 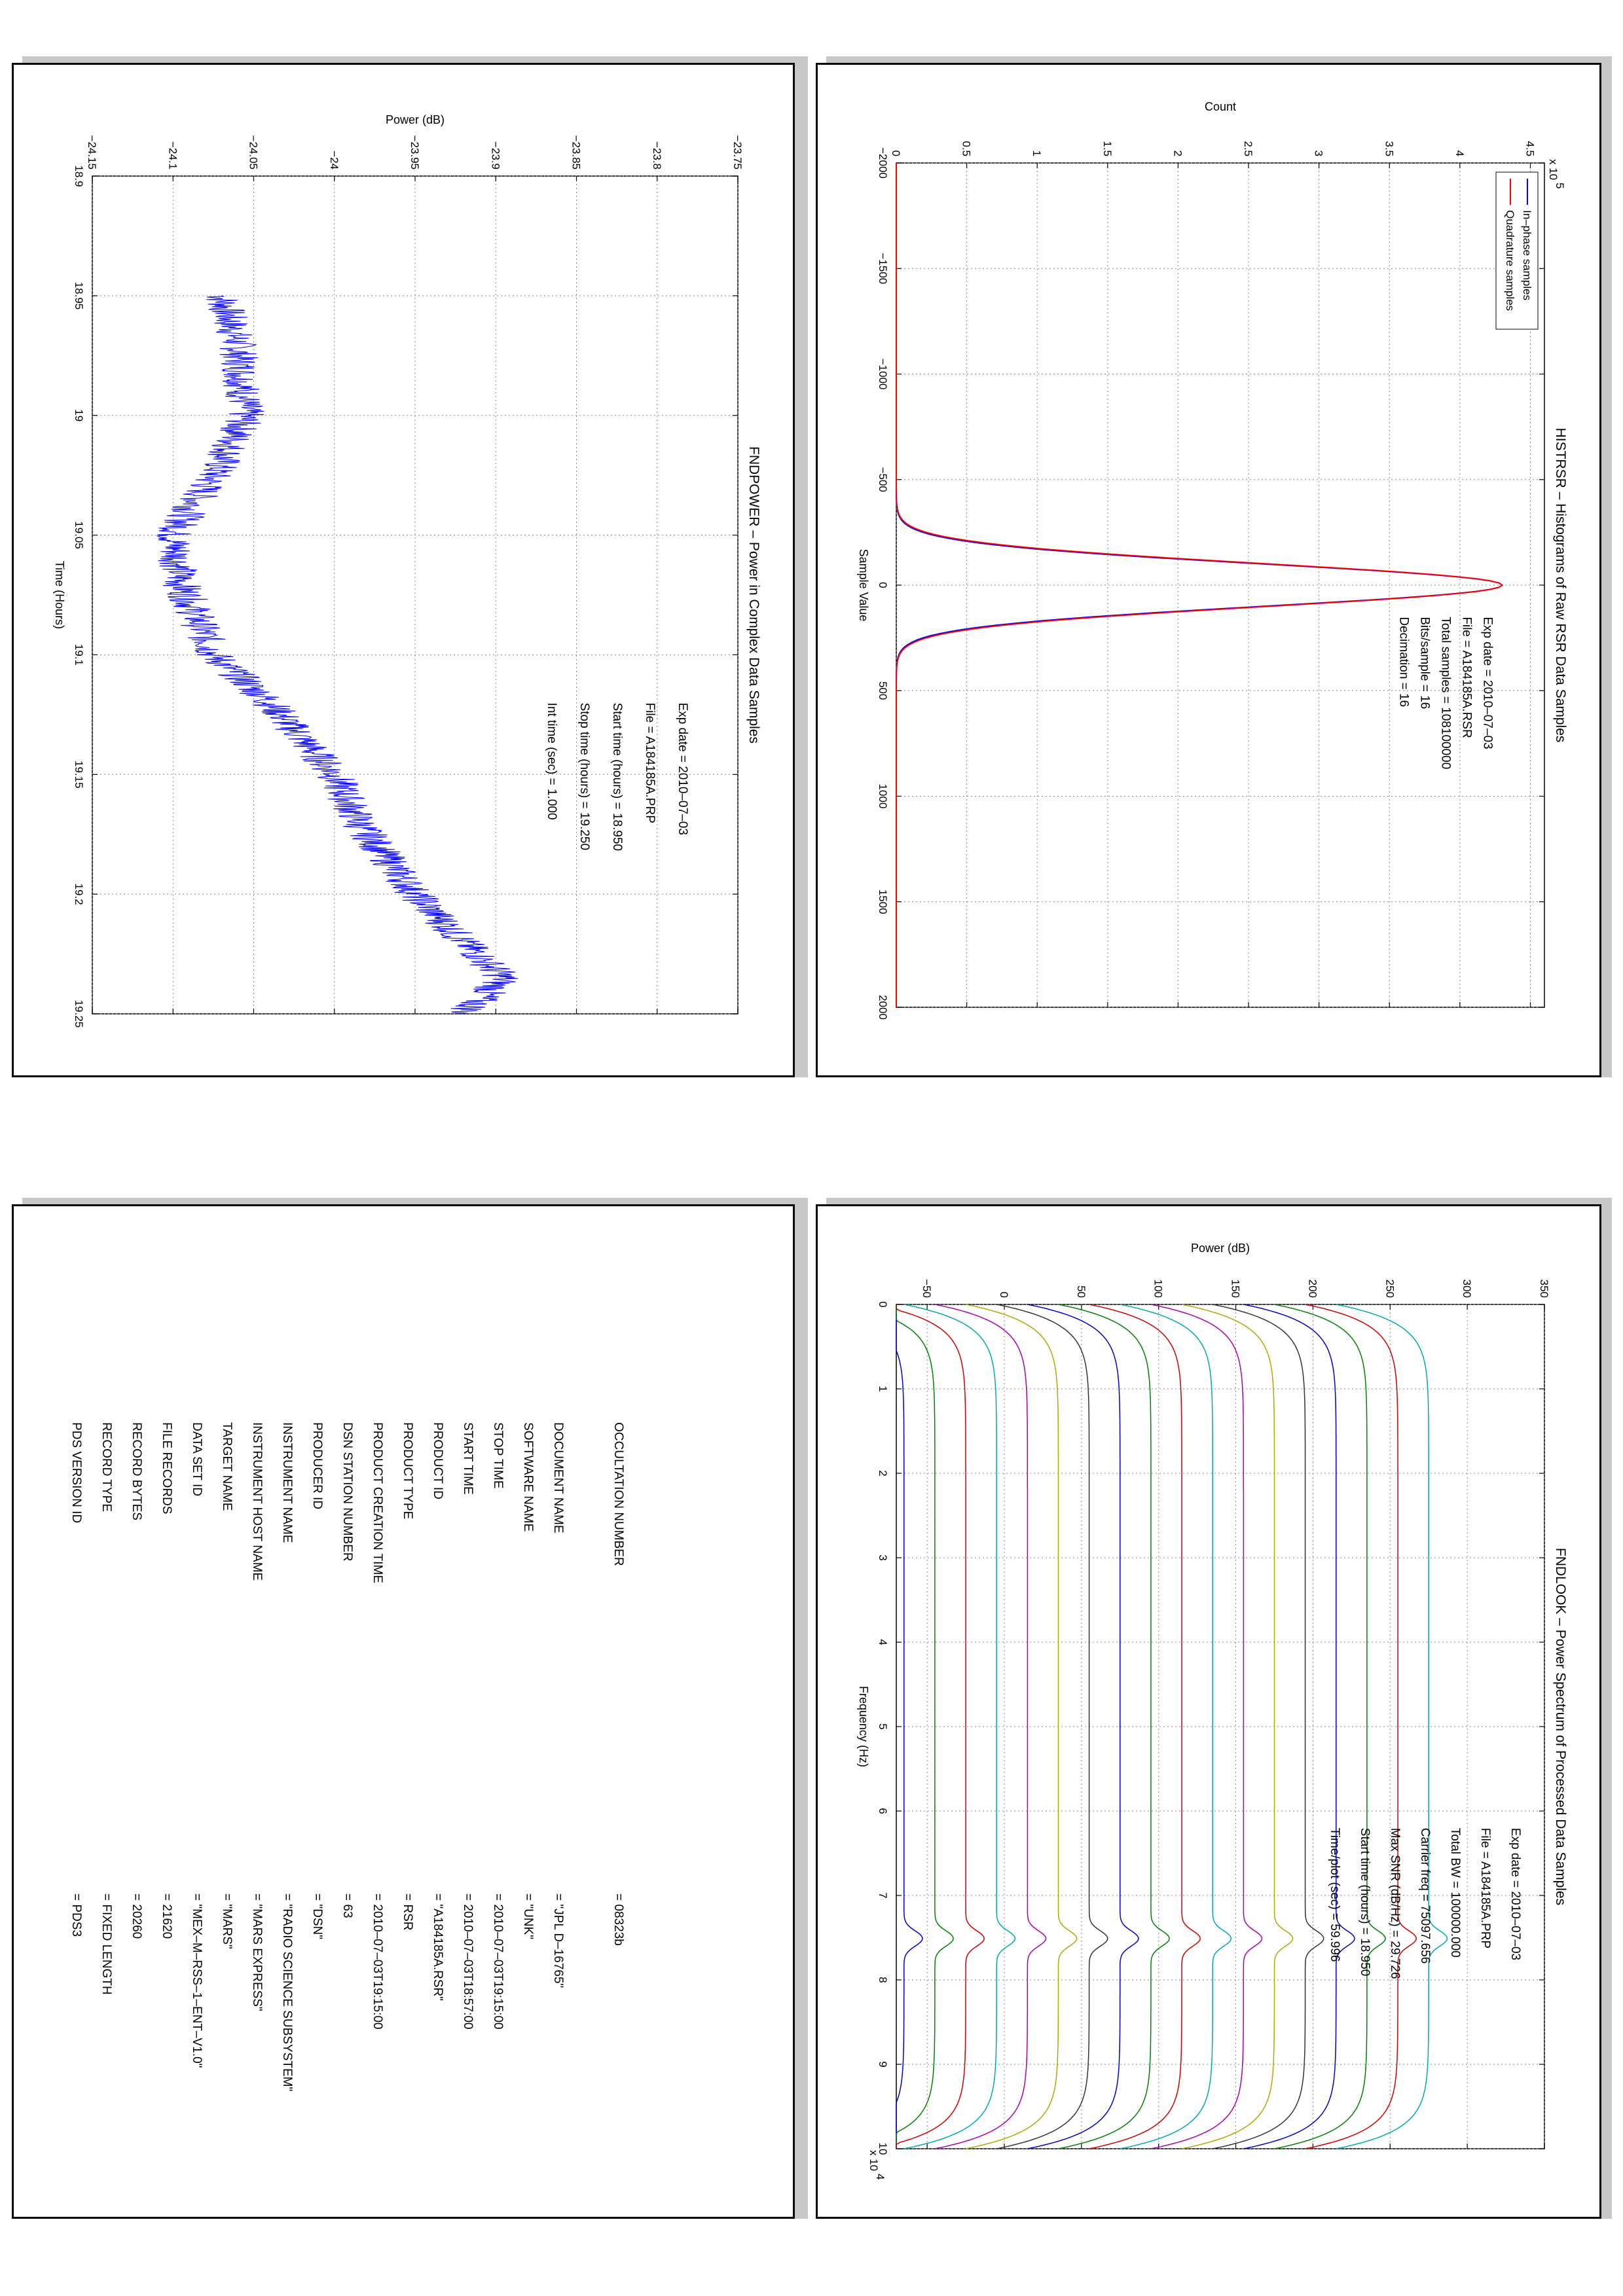 I want to click on x-tick-label: 18.95, so click(x=79, y=296).